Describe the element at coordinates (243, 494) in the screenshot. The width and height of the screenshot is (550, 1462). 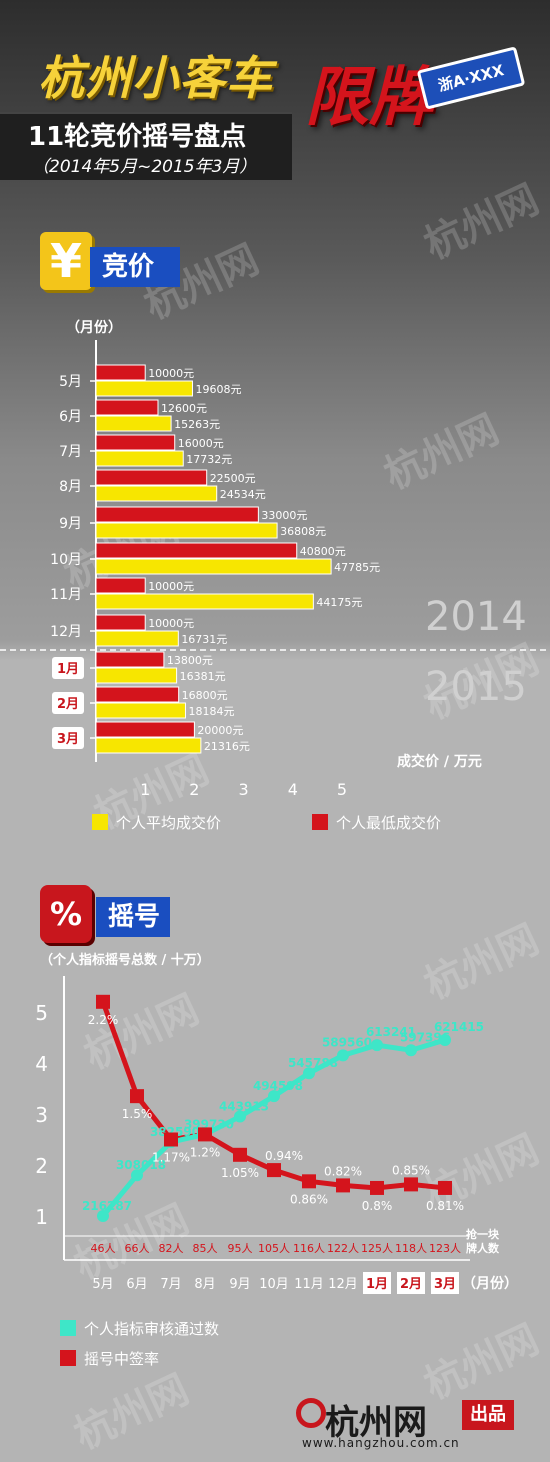
I see `avg-price-label: 24534元` at that location.